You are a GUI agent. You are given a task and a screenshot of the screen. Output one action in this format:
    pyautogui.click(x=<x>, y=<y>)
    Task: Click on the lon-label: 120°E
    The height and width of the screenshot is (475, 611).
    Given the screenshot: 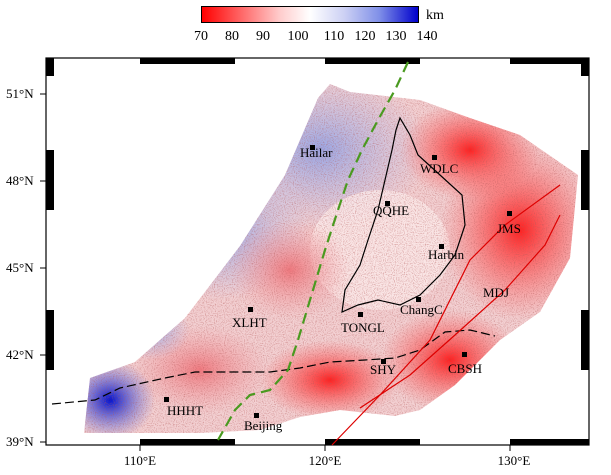 What is the action you would take?
    pyautogui.click(x=325, y=460)
    